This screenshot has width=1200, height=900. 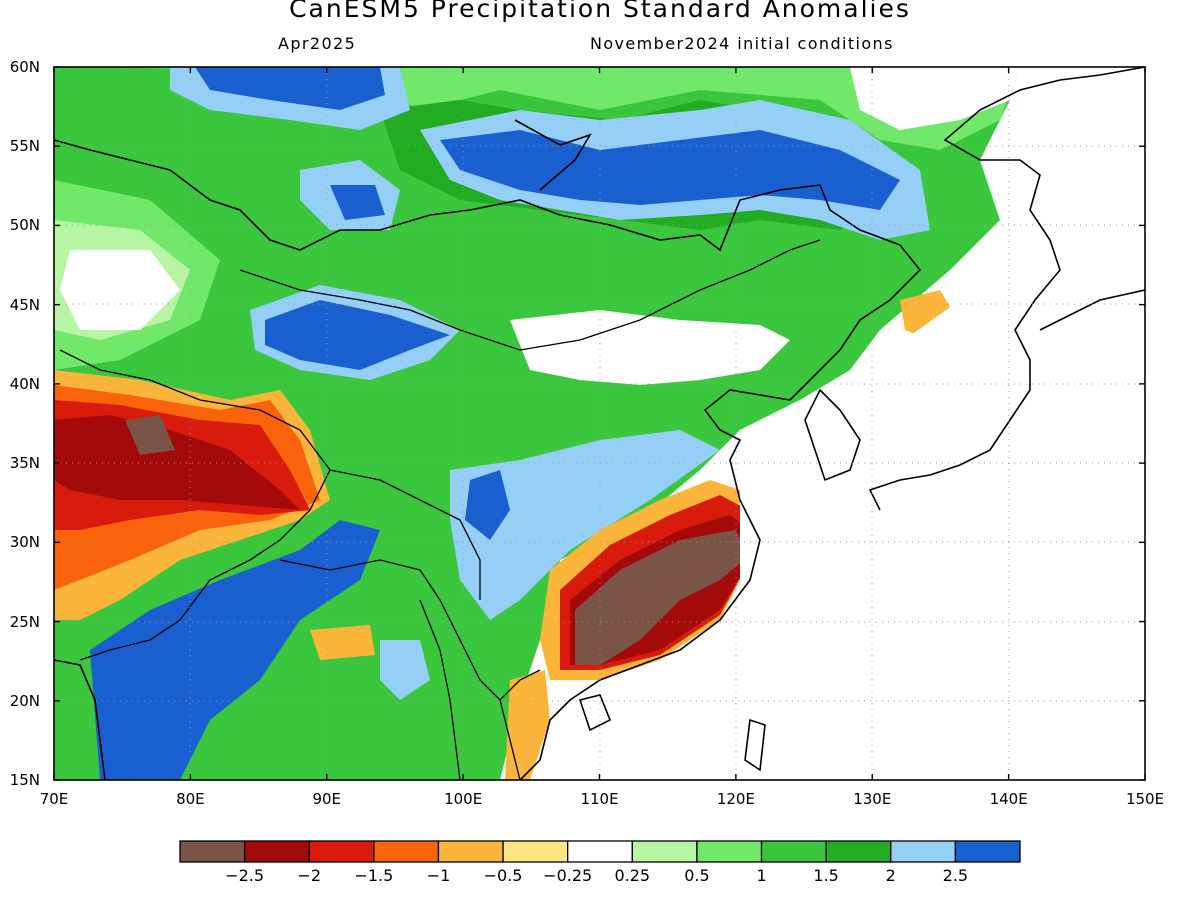 What do you see at coordinates (735, 799) in the screenshot?
I see `lon-label: 120E` at bounding box center [735, 799].